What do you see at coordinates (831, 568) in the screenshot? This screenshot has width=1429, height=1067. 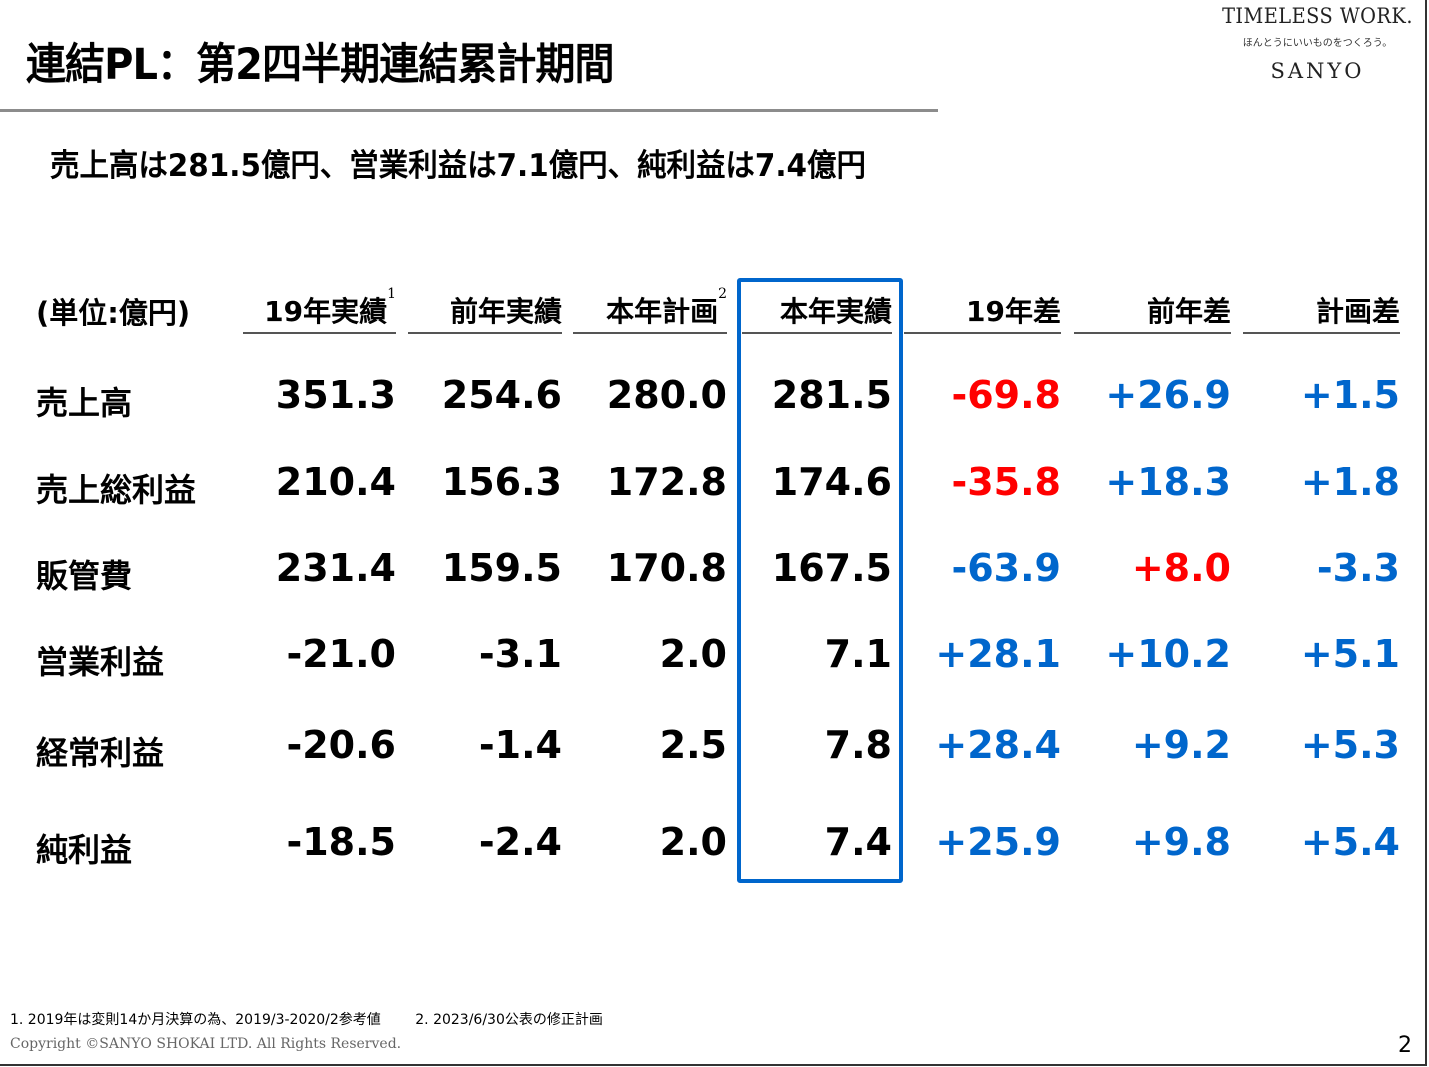 I see `cell-value: 167.5` at bounding box center [831, 568].